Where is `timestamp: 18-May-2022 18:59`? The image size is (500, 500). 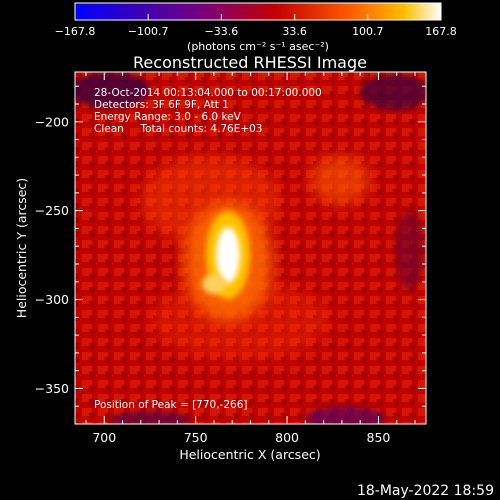 timestamp: 18-May-2022 18:59 is located at coordinates (425, 491).